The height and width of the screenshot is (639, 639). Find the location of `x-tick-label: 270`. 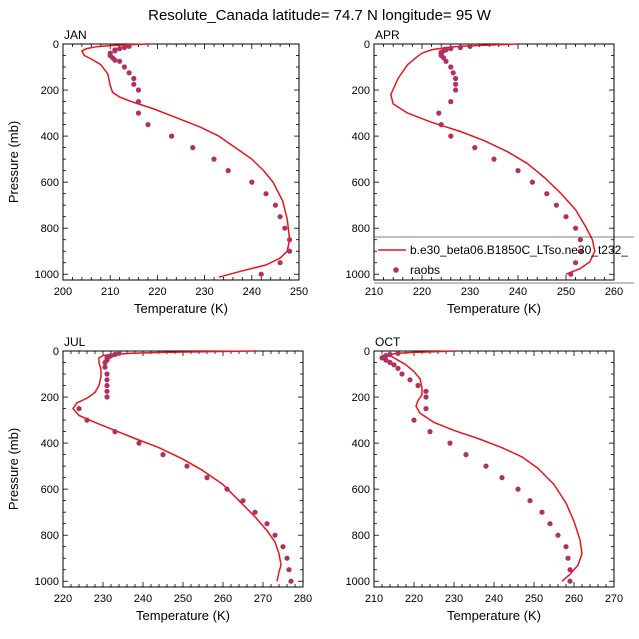

x-tick-label: 270 is located at coordinates (263, 599).